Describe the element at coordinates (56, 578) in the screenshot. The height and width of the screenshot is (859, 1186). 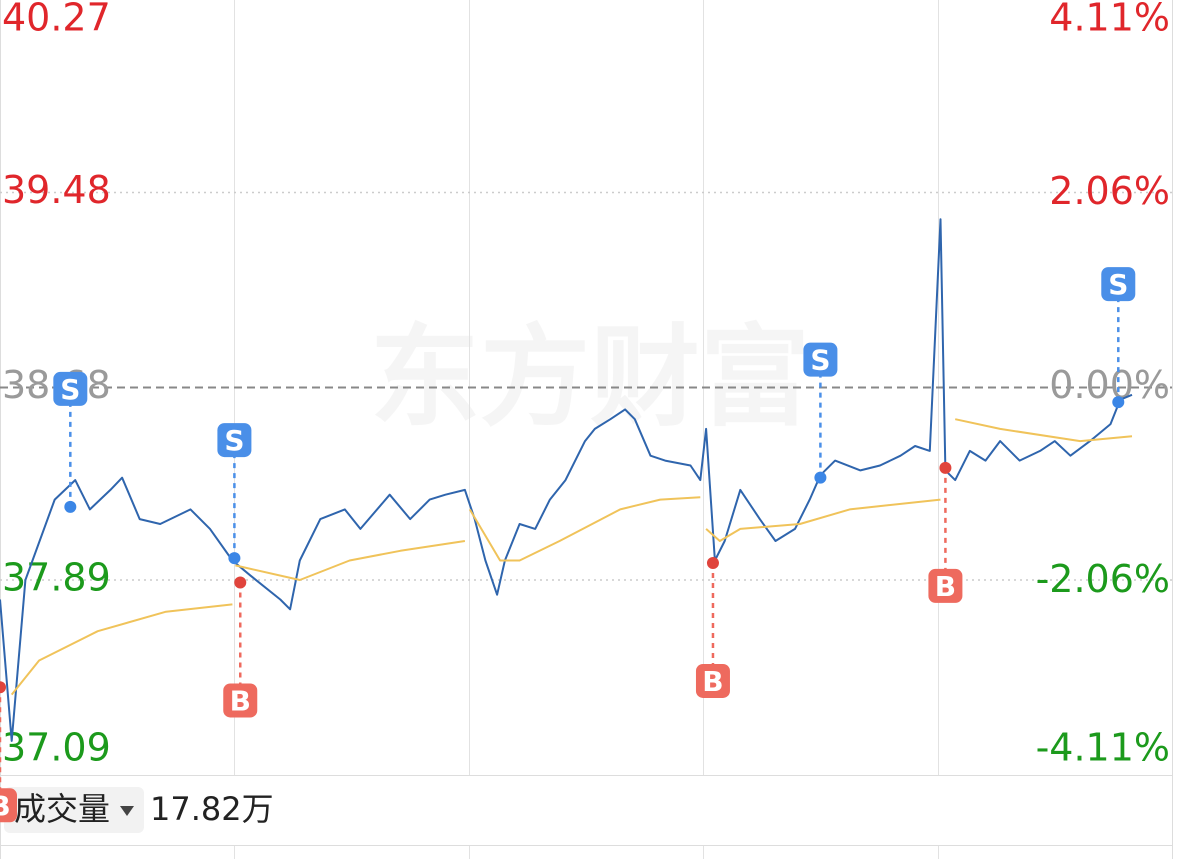
I see `y-tick-label: 37.89` at that location.